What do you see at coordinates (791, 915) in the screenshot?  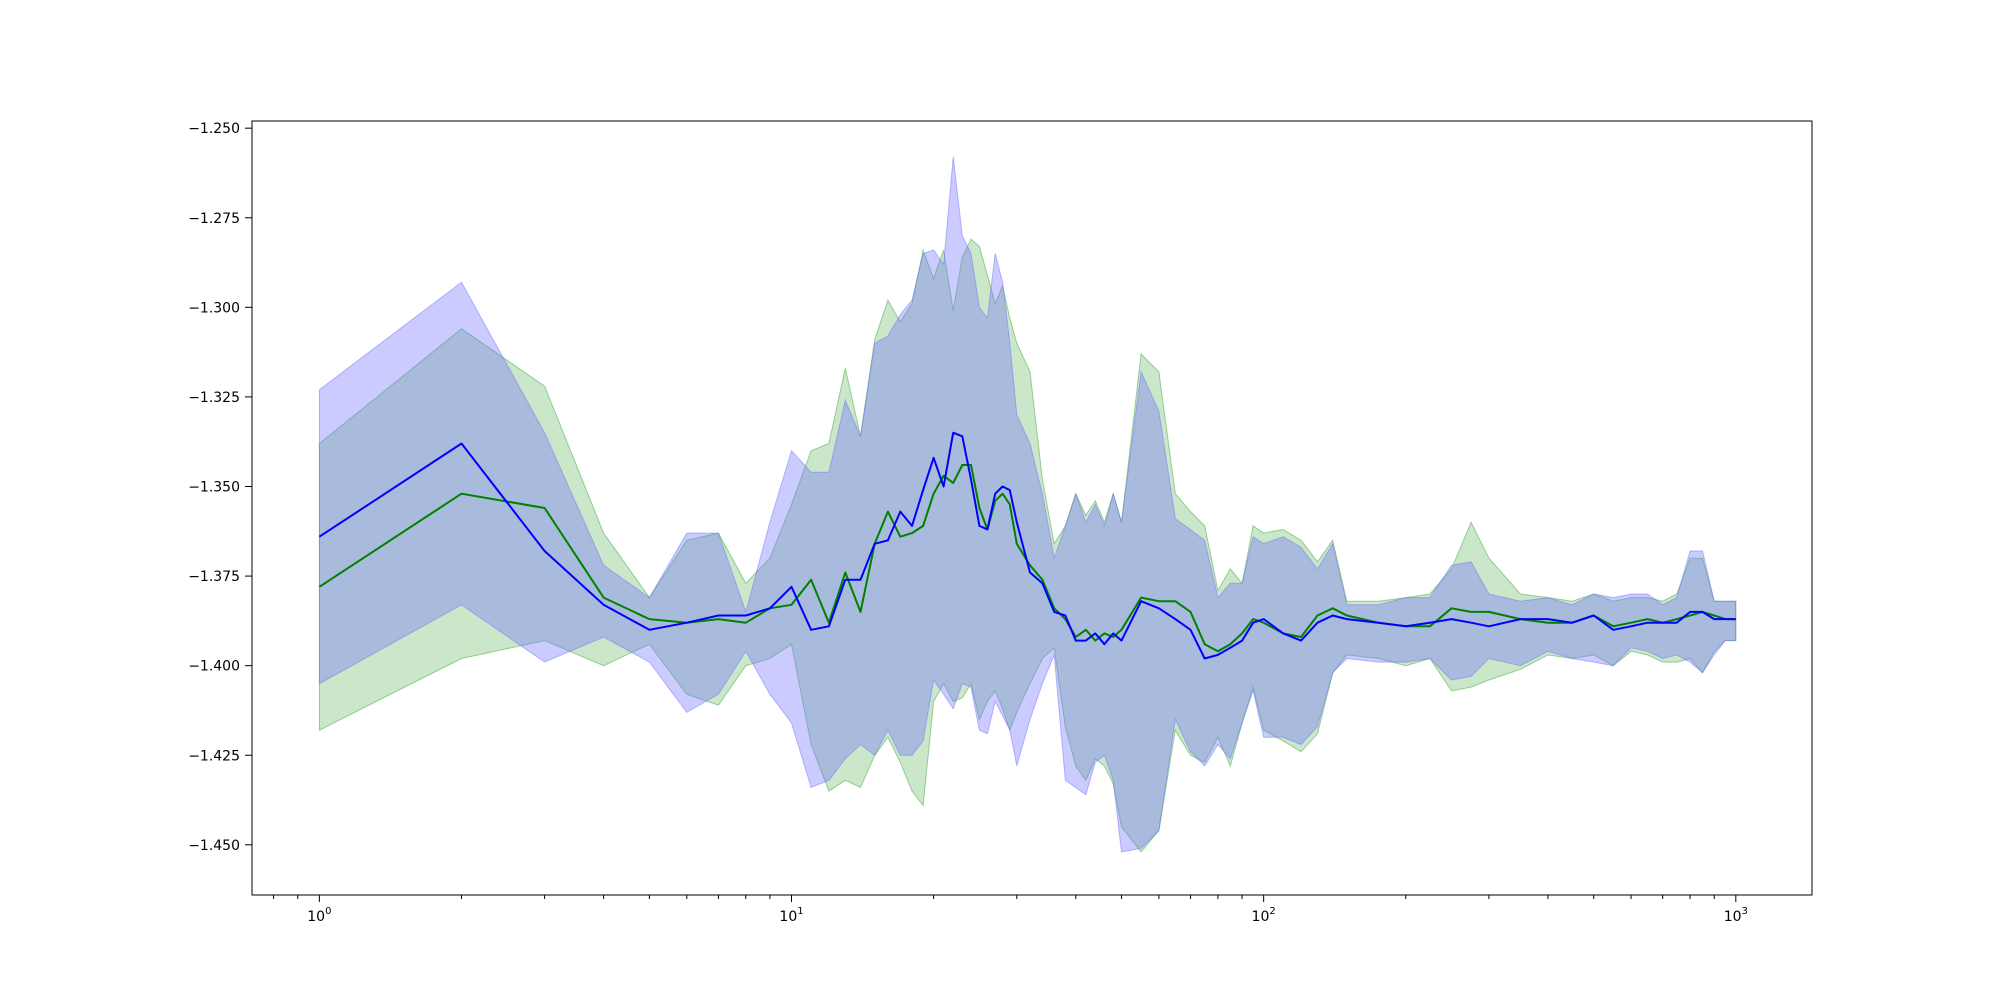 I see `x-tick-label: 10¹` at bounding box center [791, 915].